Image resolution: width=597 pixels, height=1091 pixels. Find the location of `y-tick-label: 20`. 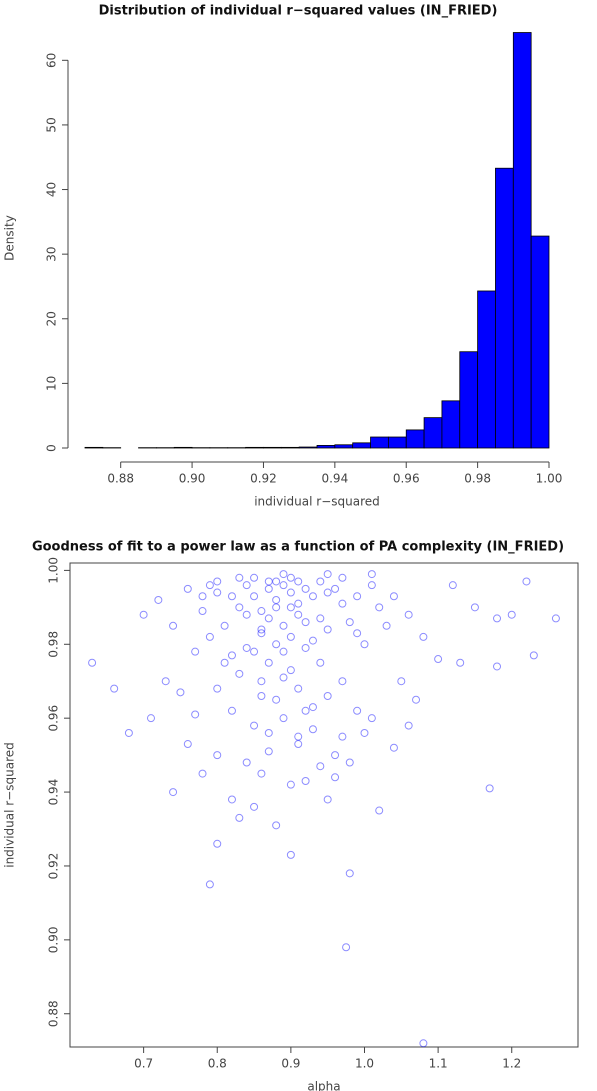

y-tick-label: 20 is located at coordinates (52, 318).